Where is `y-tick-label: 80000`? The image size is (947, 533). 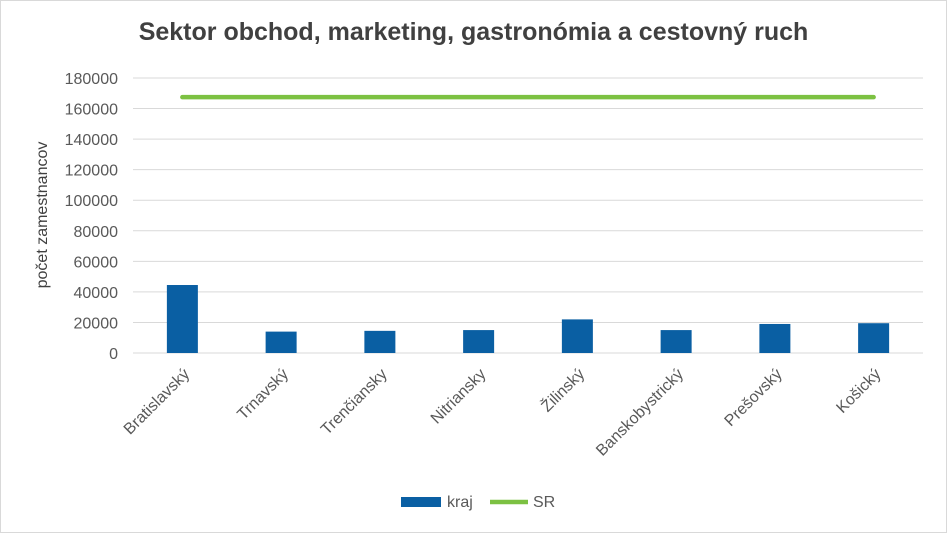 y-tick-label: 80000 is located at coordinates (96, 232).